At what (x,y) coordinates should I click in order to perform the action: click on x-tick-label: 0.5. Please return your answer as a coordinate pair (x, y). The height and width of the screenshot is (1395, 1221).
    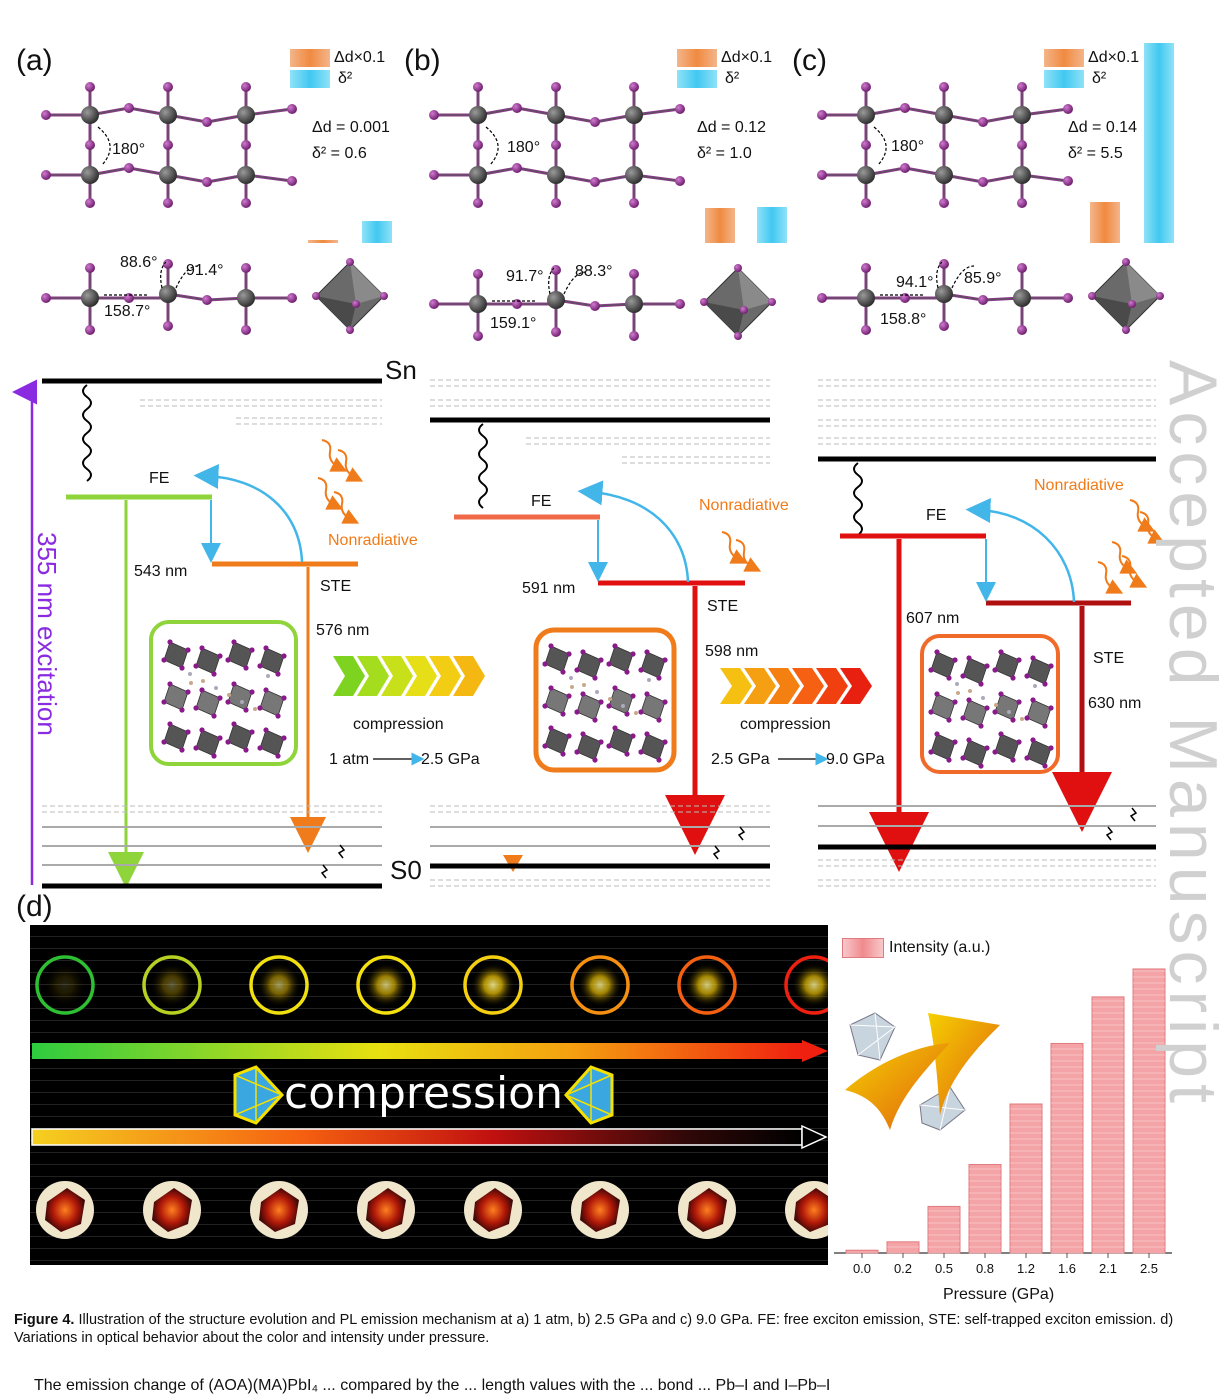
    Looking at the image, I should click on (944, 1268).